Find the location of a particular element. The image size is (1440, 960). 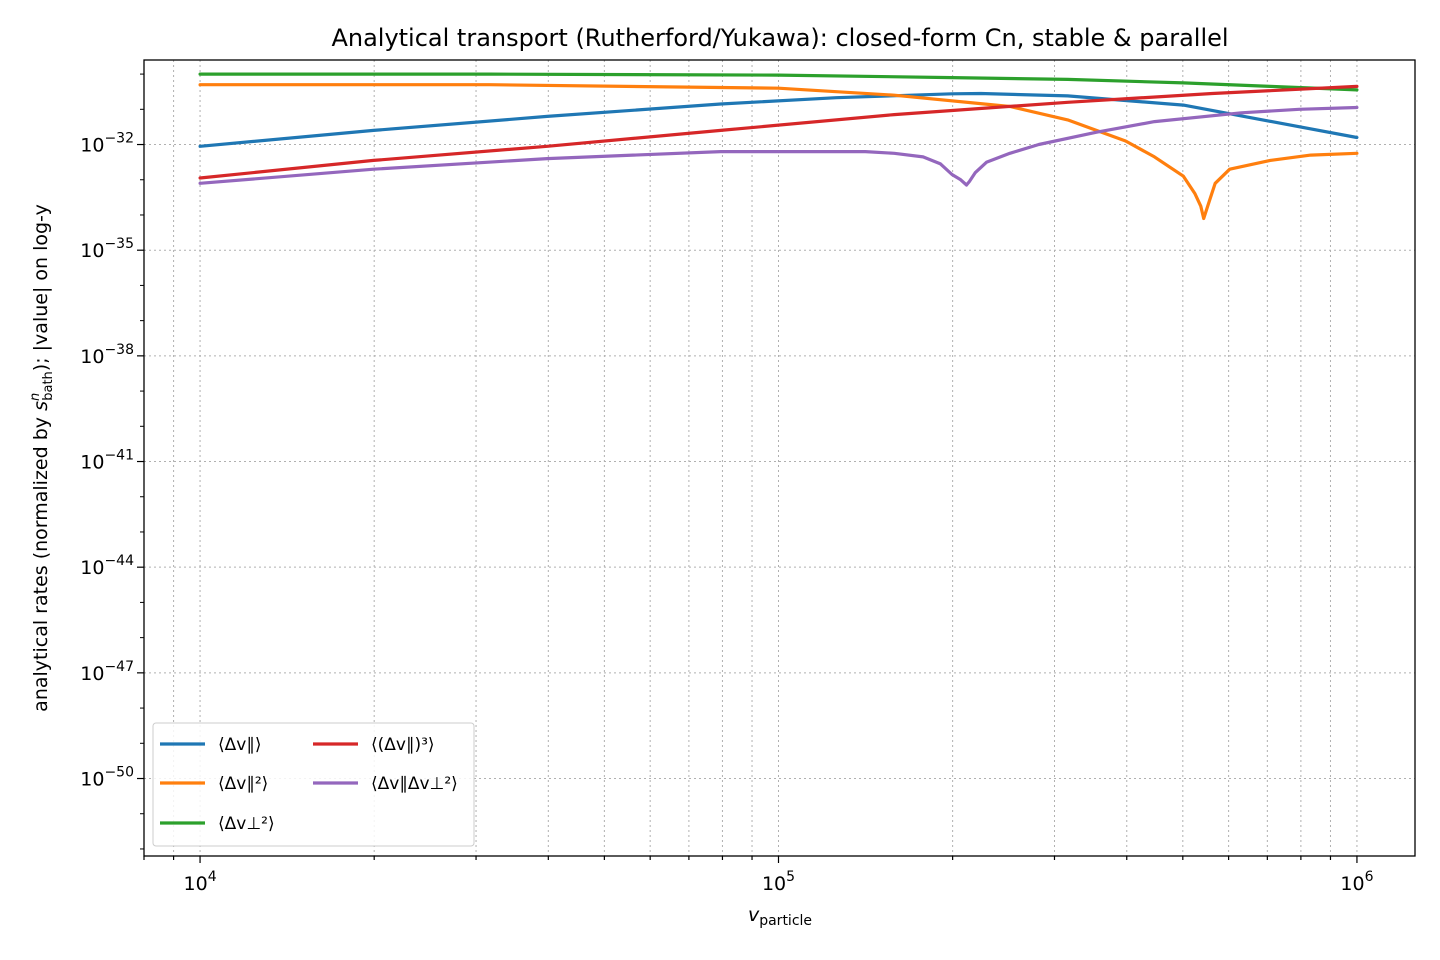

y-tick-exponent: −41 is located at coordinates (119, 456).